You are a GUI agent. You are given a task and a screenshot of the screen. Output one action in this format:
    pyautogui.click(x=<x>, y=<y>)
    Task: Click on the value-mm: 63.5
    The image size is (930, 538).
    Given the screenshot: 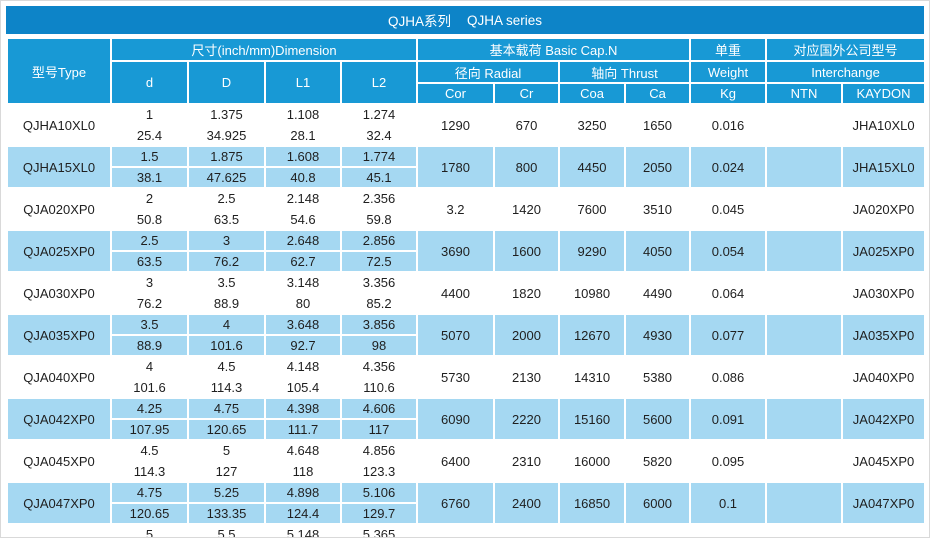 What is the action you would take?
    pyautogui.click(x=149, y=261)
    